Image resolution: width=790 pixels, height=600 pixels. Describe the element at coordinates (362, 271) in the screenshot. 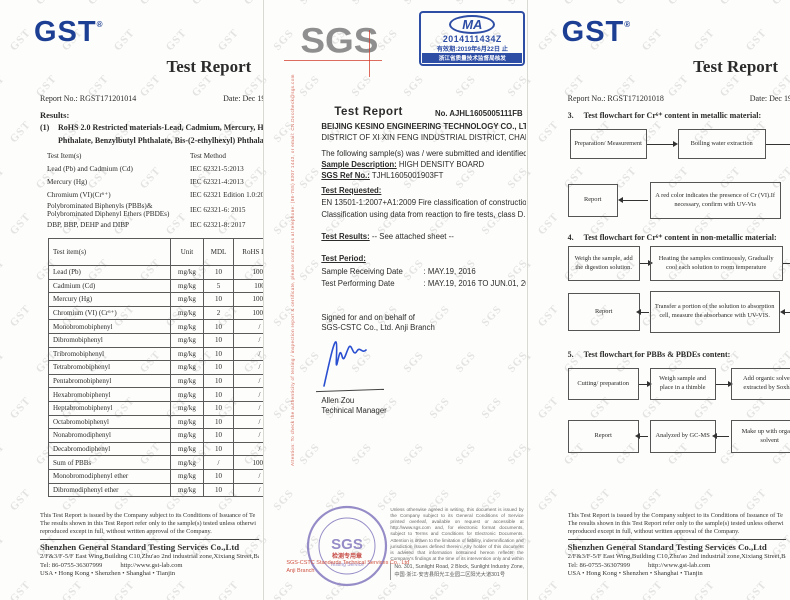

I see `receiving-date-label: Sample Receiving Date` at that location.